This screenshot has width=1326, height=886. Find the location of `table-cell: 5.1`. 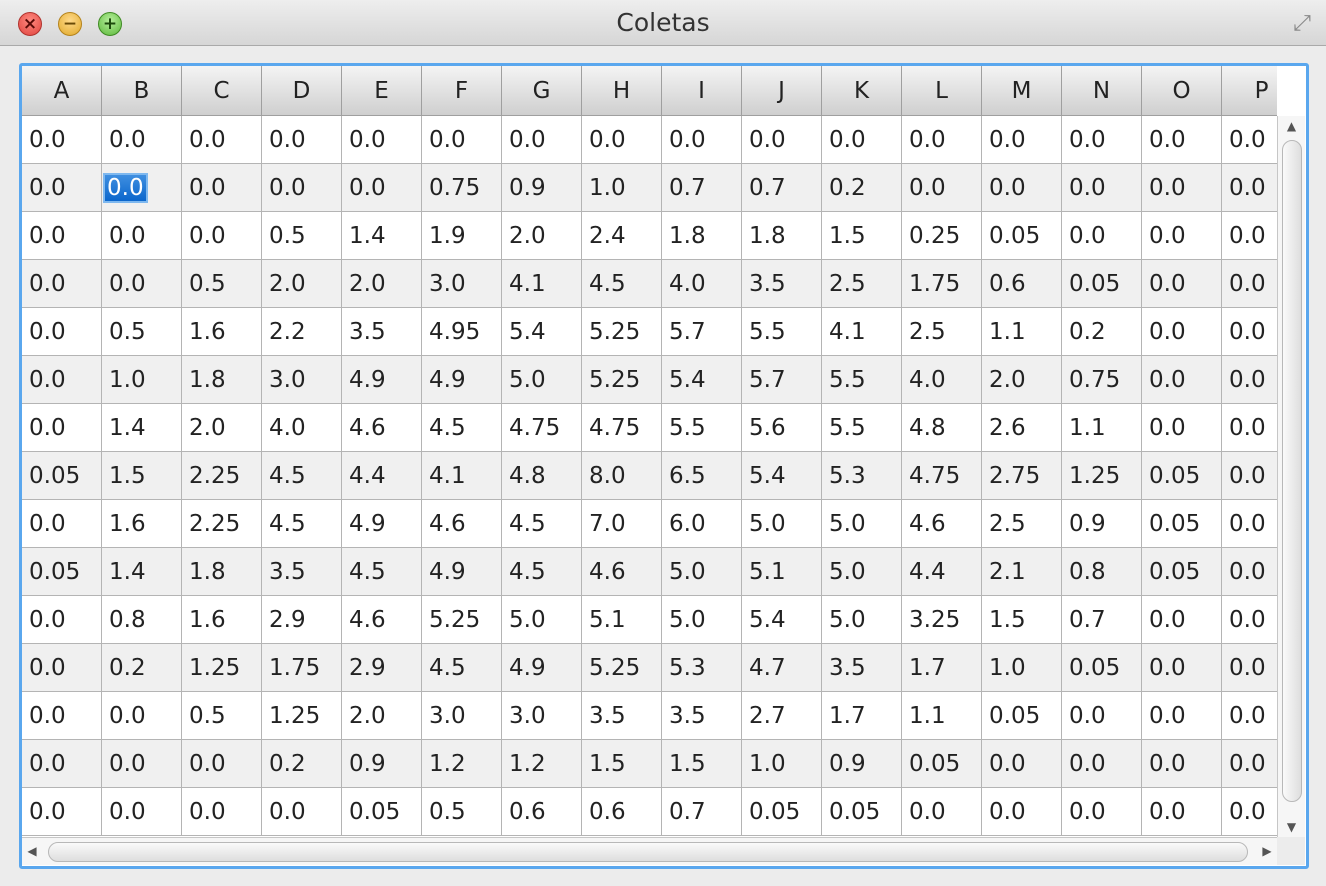

table-cell: 5.1 is located at coordinates (622, 620).